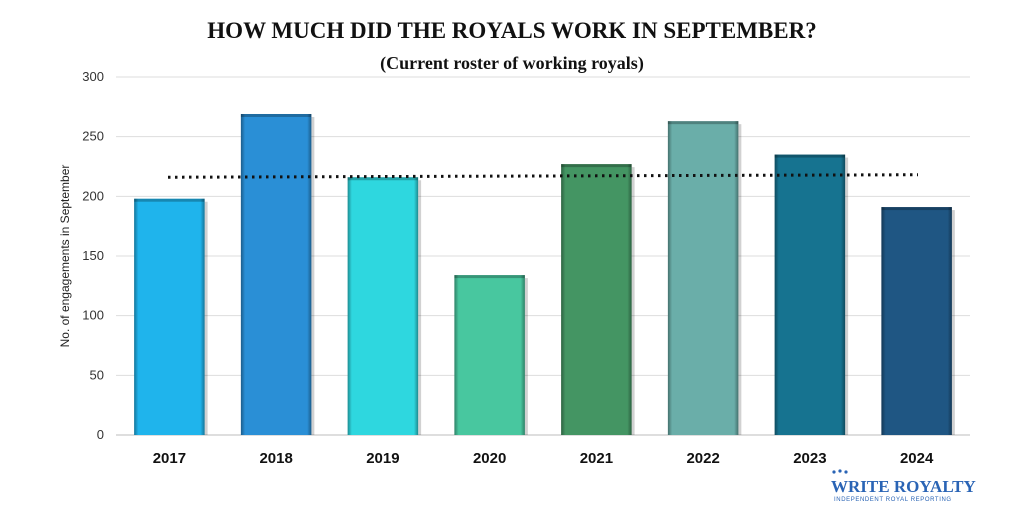 The width and height of the screenshot is (1024, 512). I want to click on y-axis-ticks: 0 50 100 150 200 250 300, so click(93, 255).